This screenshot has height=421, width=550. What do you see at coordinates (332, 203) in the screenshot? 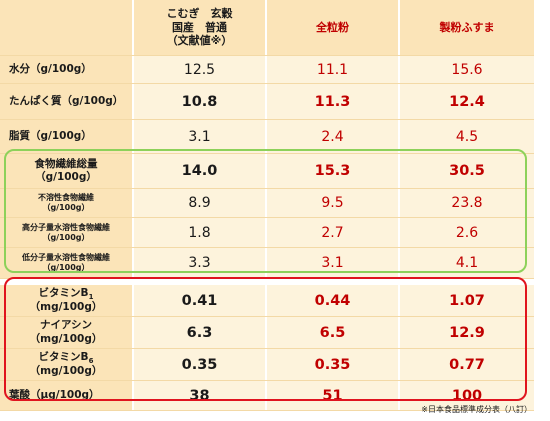
I see `value-whole-flour: 9.5` at bounding box center [332, 203].